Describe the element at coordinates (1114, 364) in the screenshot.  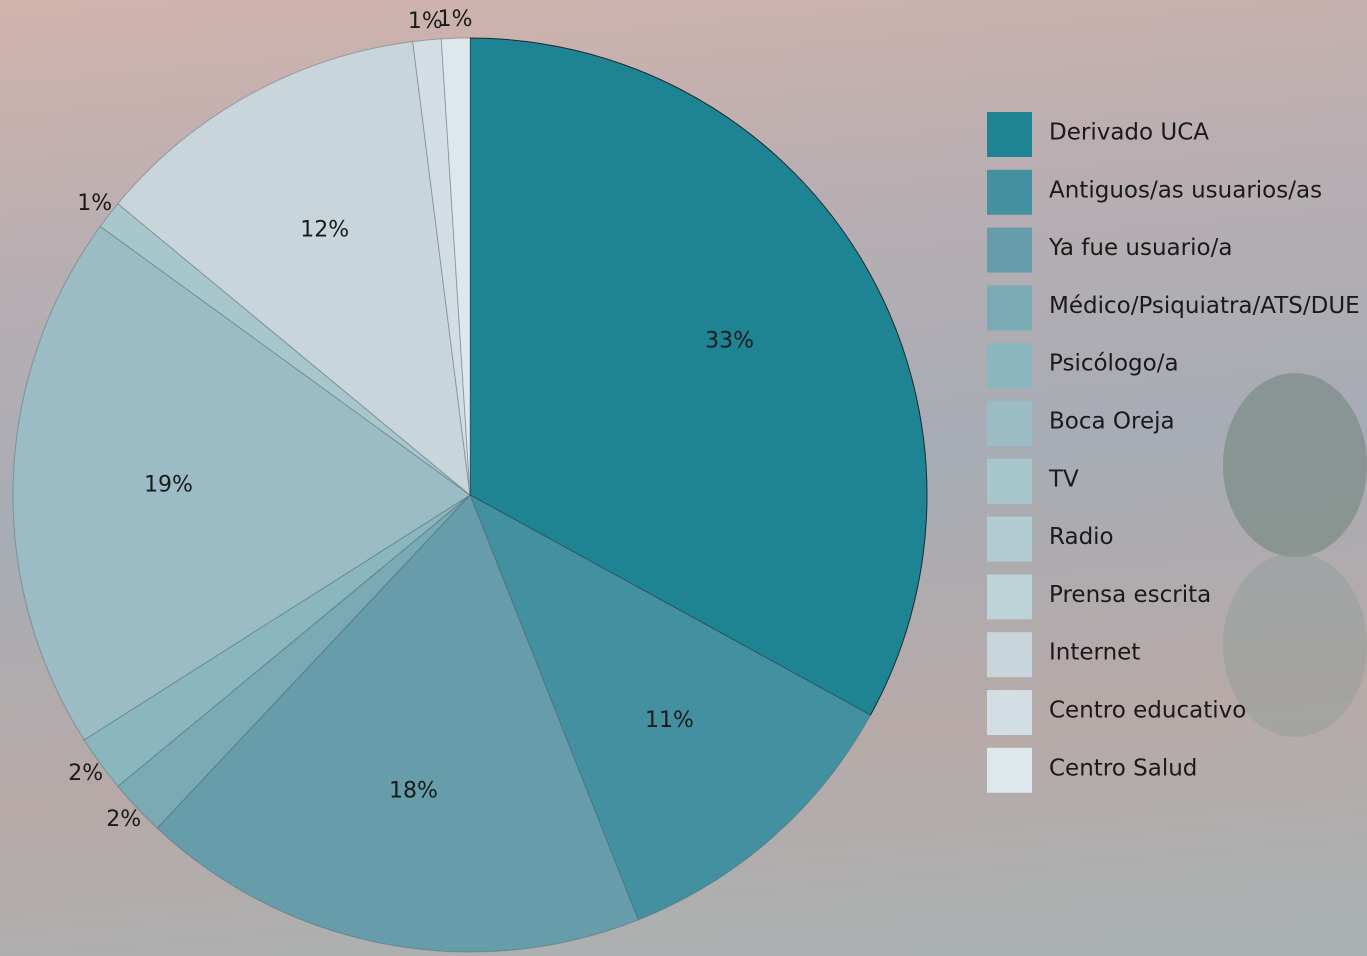
I see `legend-label: Psicólogo/a` at that location.